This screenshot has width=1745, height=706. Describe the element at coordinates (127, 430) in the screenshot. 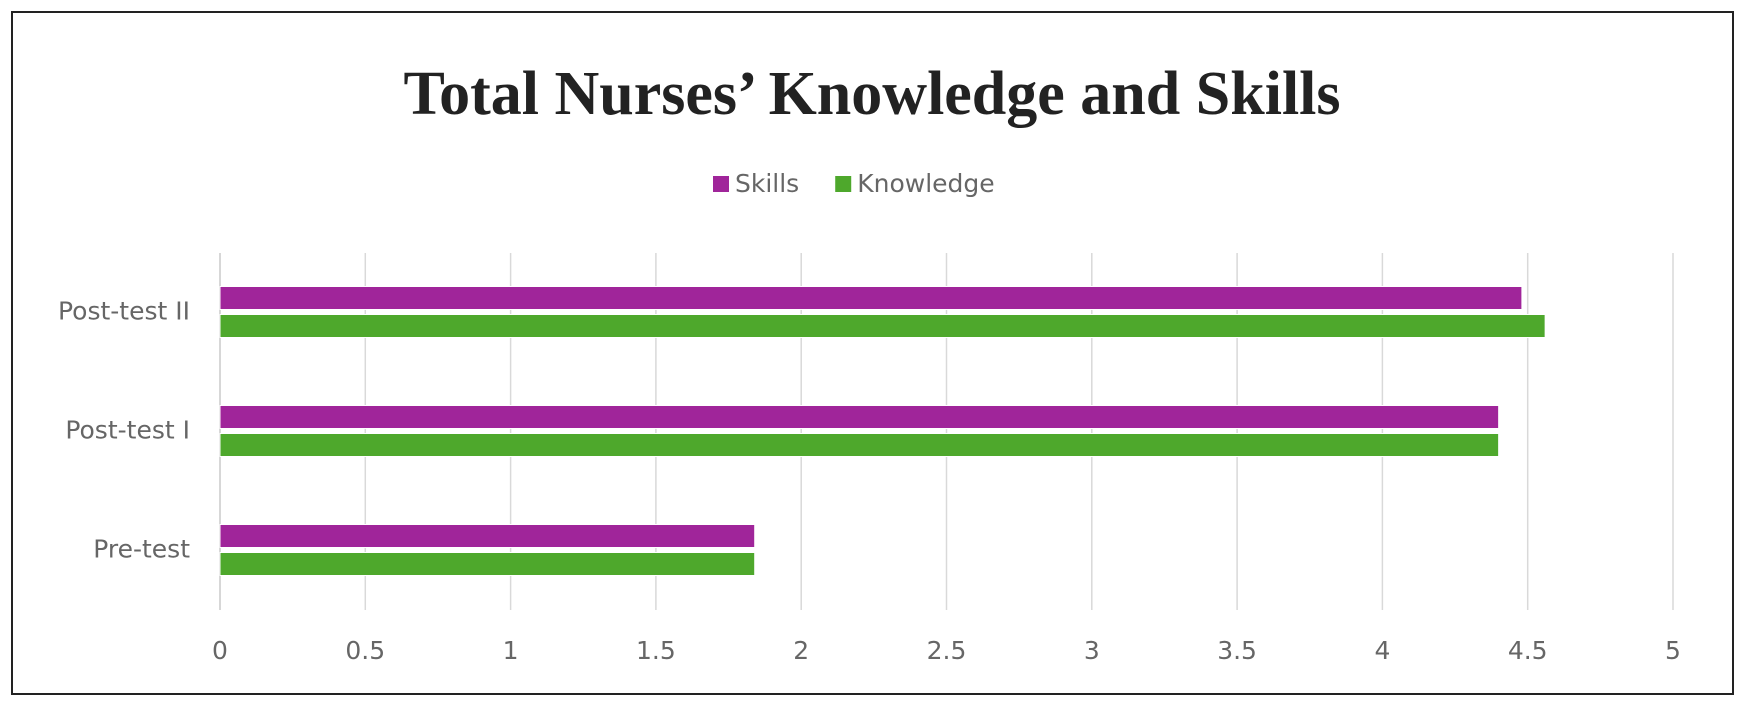

I see `y-tick-label: Post-test I` at that location.